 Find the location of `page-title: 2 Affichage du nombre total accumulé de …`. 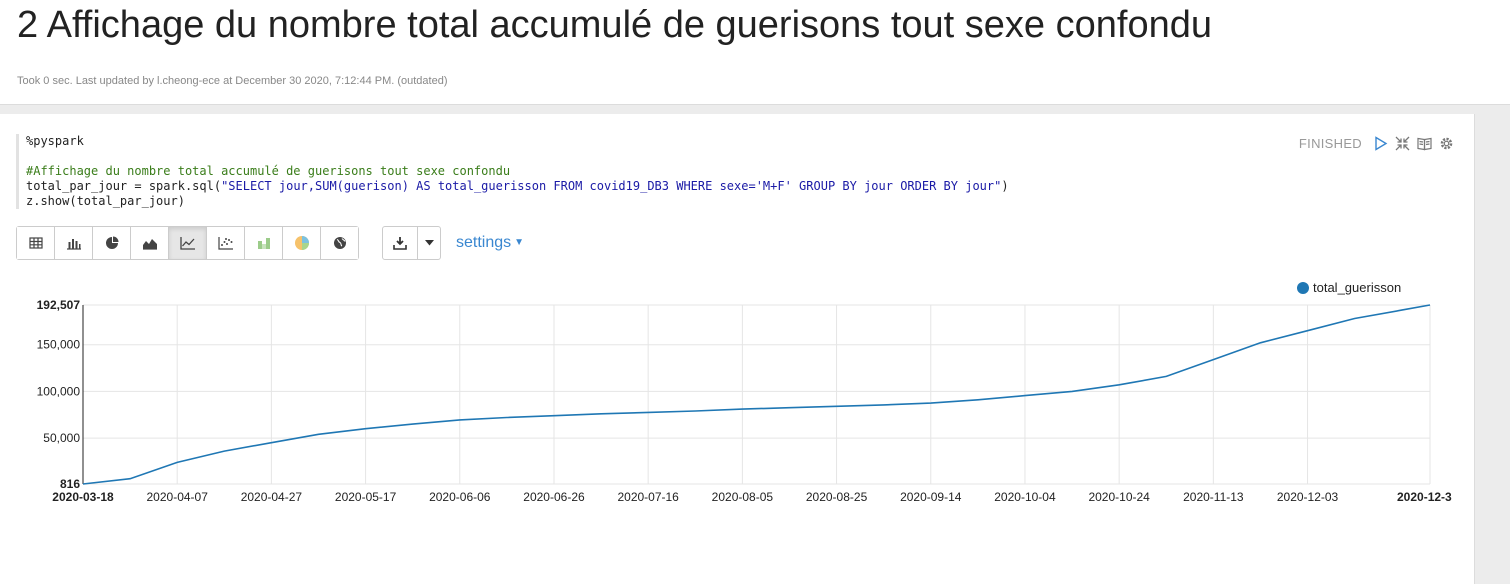

page-title: 2 Affichage du nombre total accumulé de … is located at coordinates (614, 25).